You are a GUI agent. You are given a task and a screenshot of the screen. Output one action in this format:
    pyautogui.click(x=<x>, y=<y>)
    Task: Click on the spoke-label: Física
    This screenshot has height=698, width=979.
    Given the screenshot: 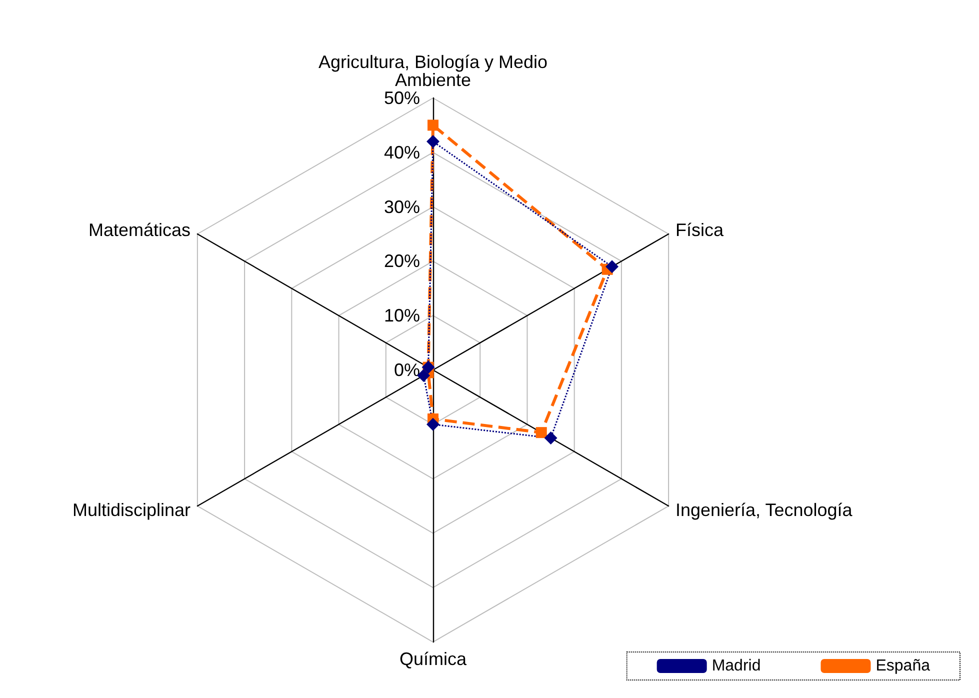 What is the action you would take?
    pyautogui.click(x=699, y=230)
    